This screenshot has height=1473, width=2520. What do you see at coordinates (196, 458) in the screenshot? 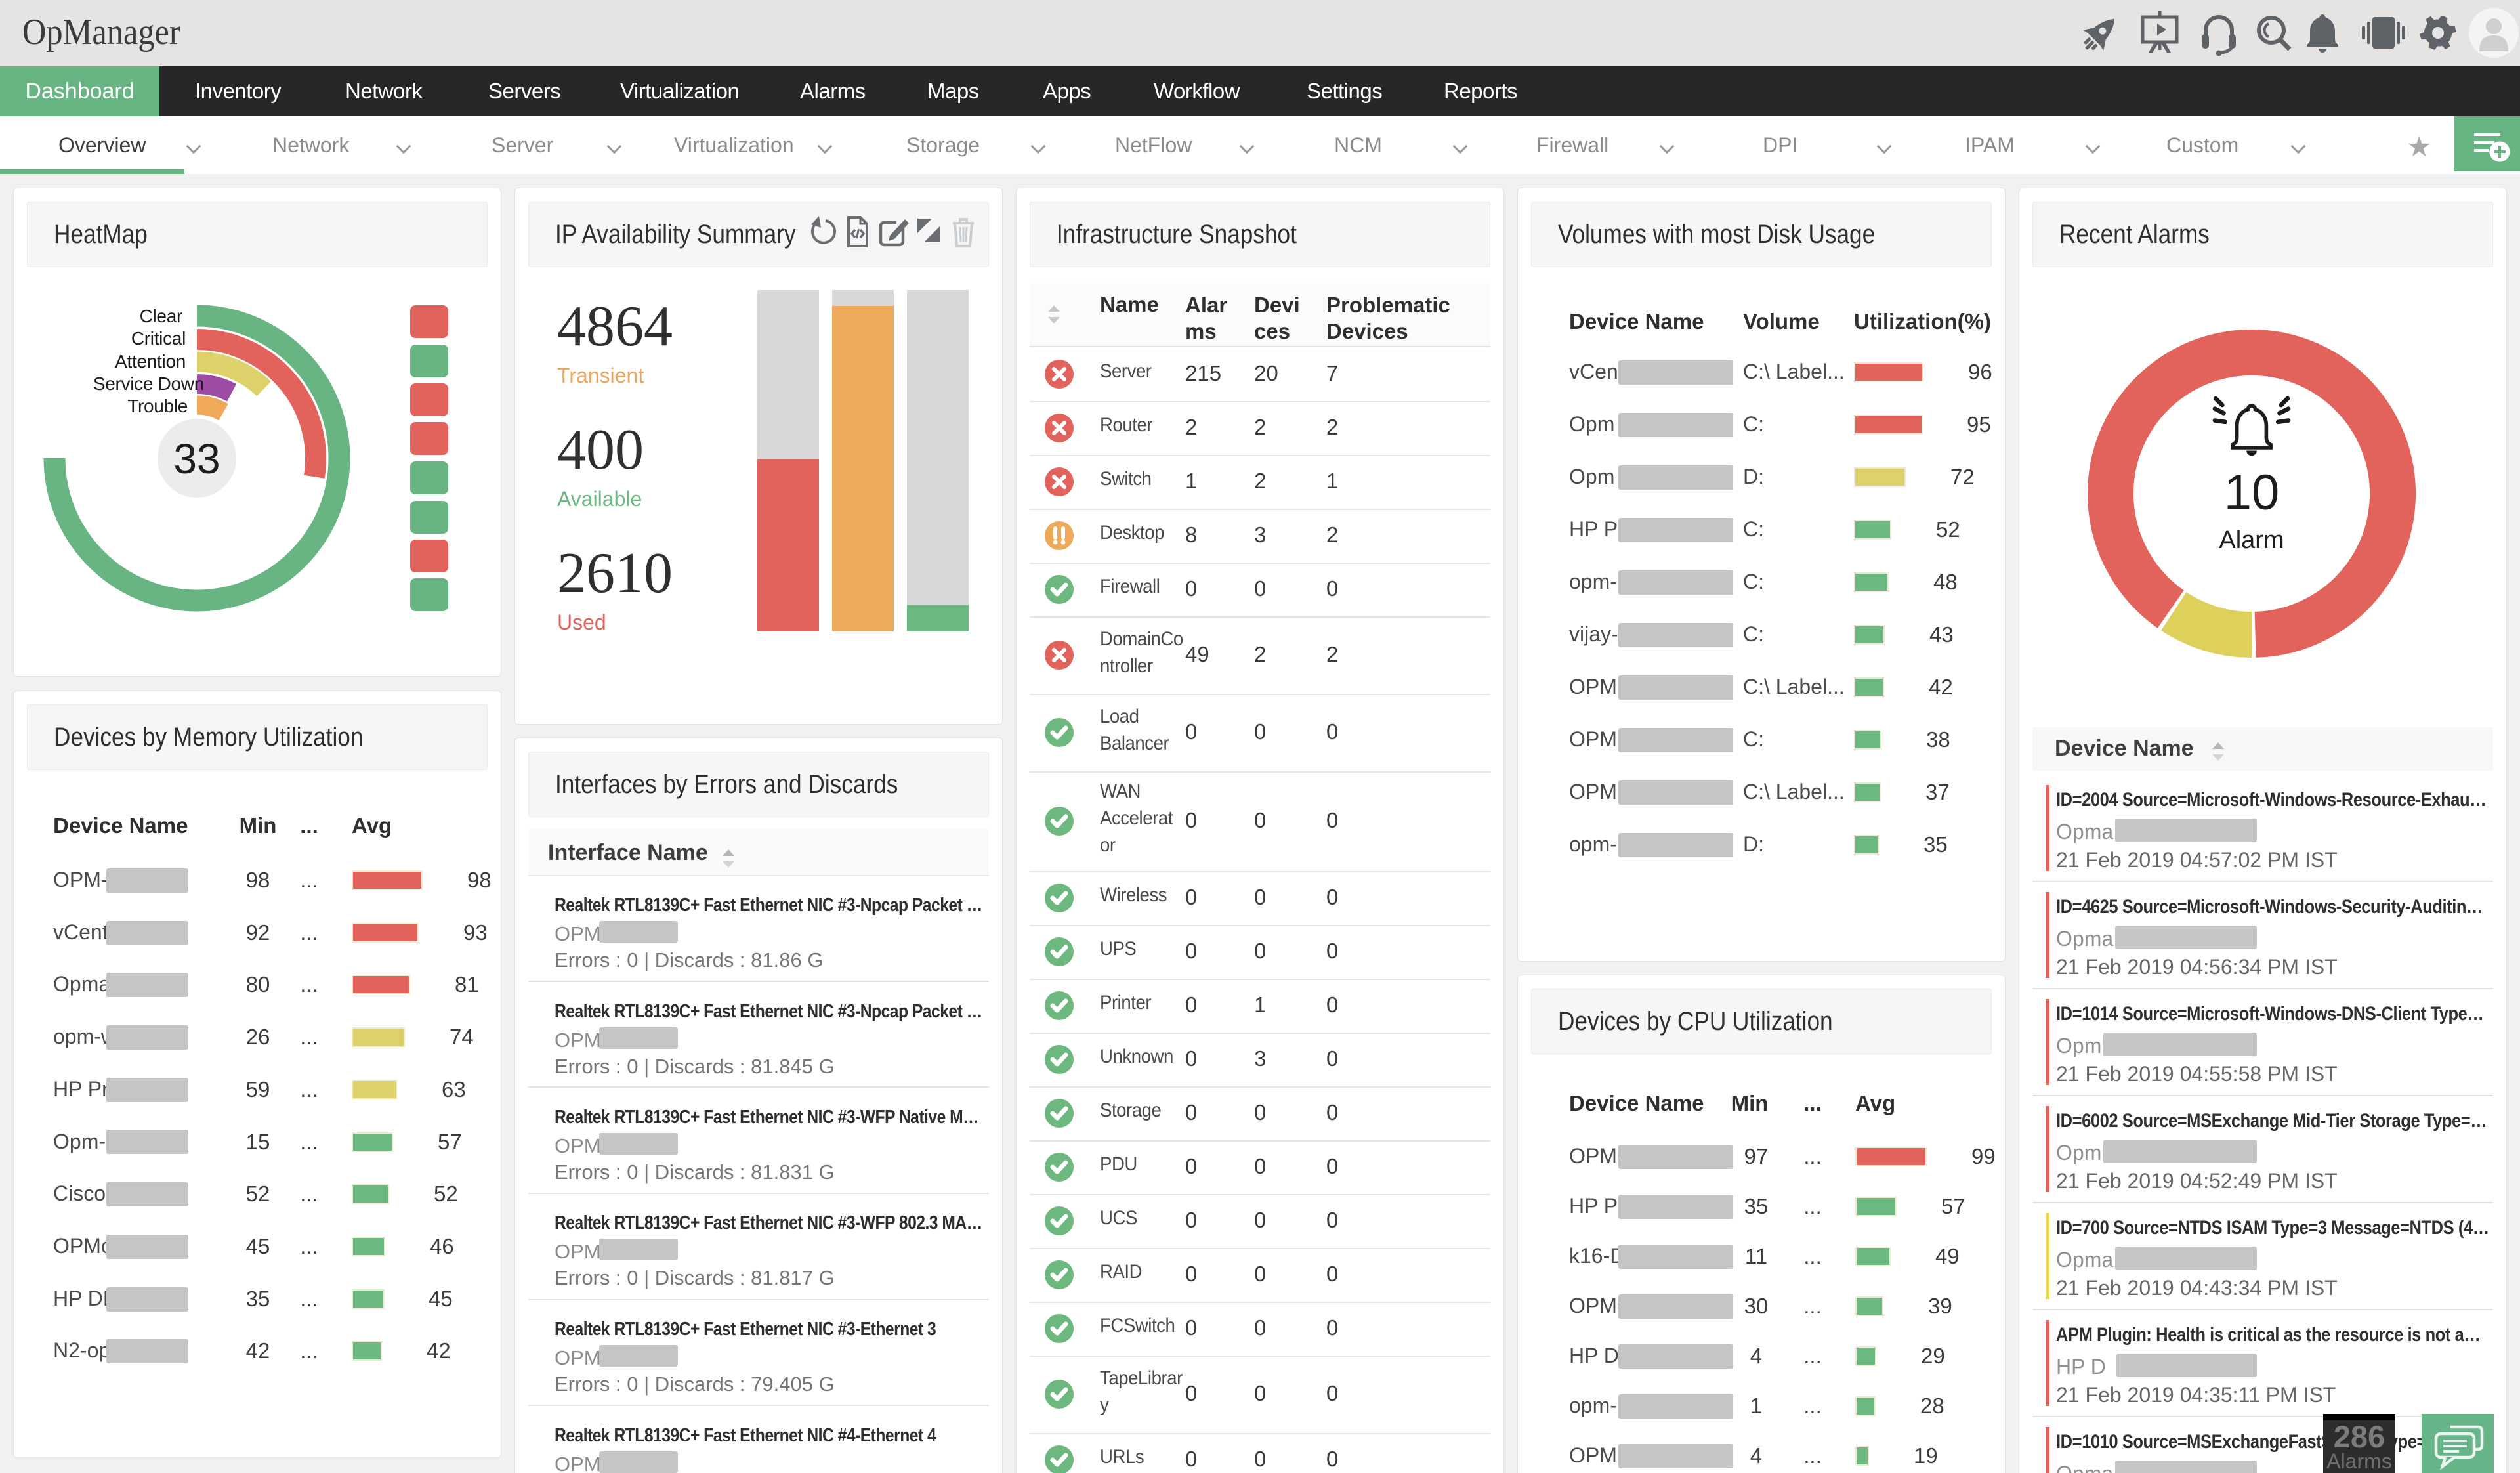
I see `svg-text: 33` at bounding box center [196, 458].